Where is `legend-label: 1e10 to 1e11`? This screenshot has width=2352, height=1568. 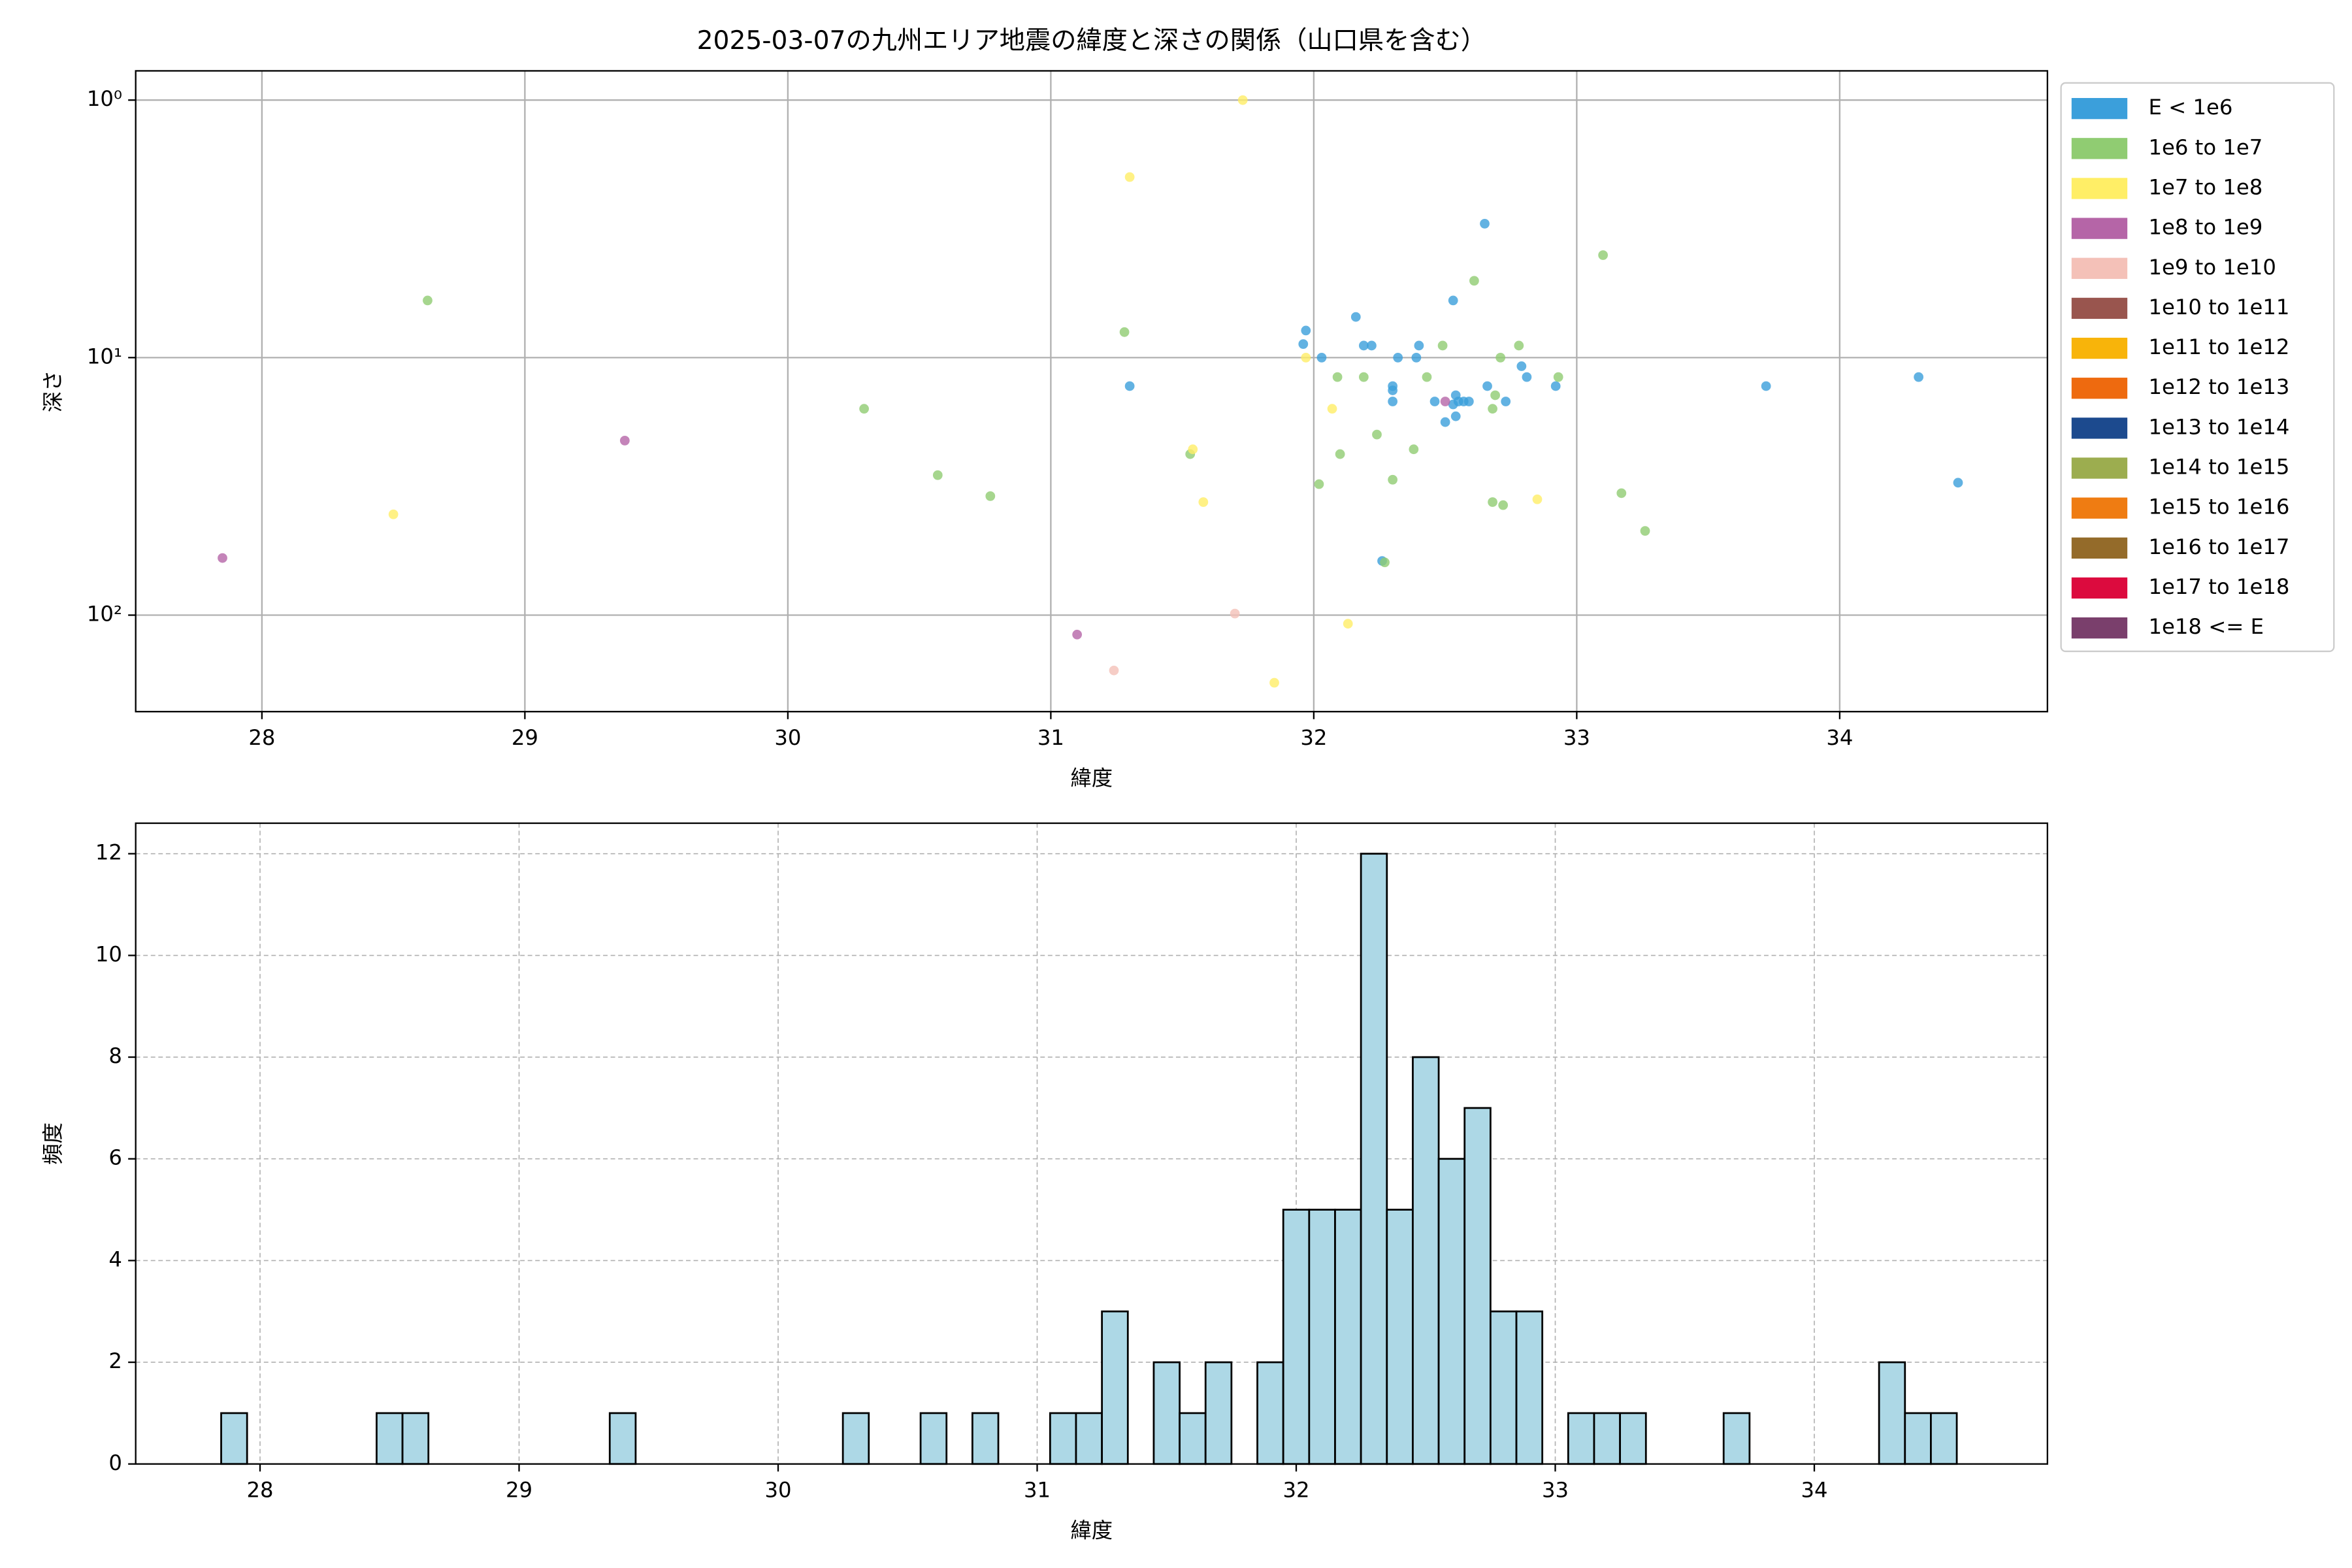
legend-label: 1e10 to 1e11 is located at coordinates (2218, 307).